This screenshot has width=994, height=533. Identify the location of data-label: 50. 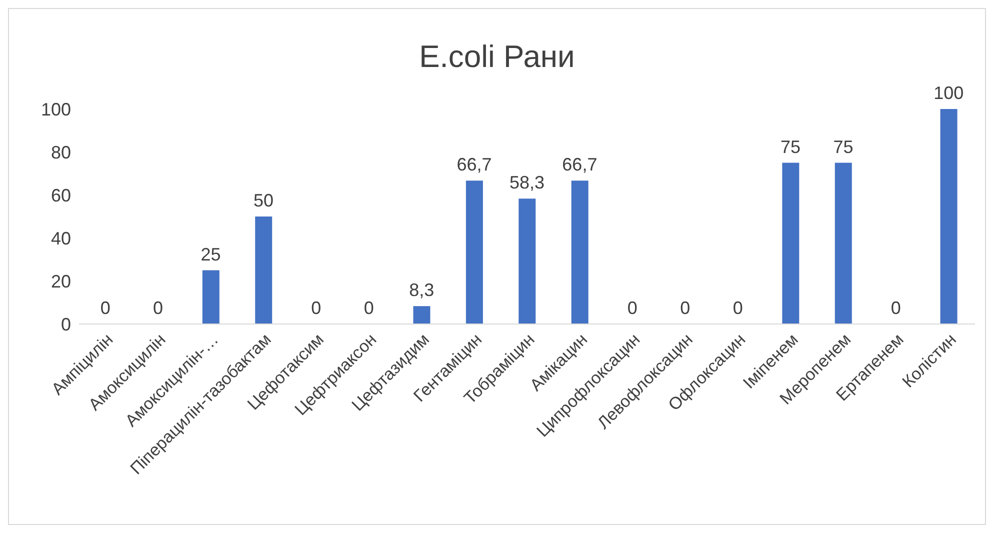
(263, 200).